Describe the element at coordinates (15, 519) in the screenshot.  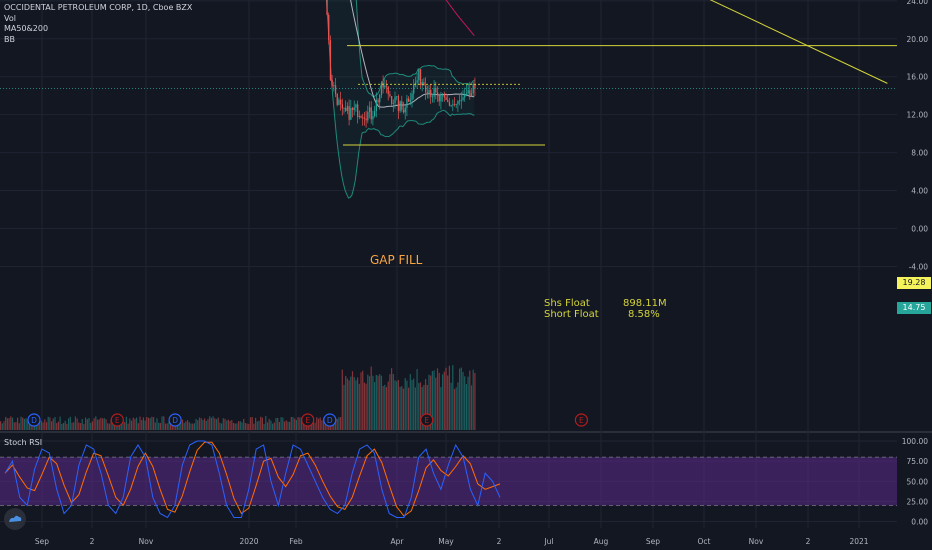
I see `tradingview-logo-icon` at that location.